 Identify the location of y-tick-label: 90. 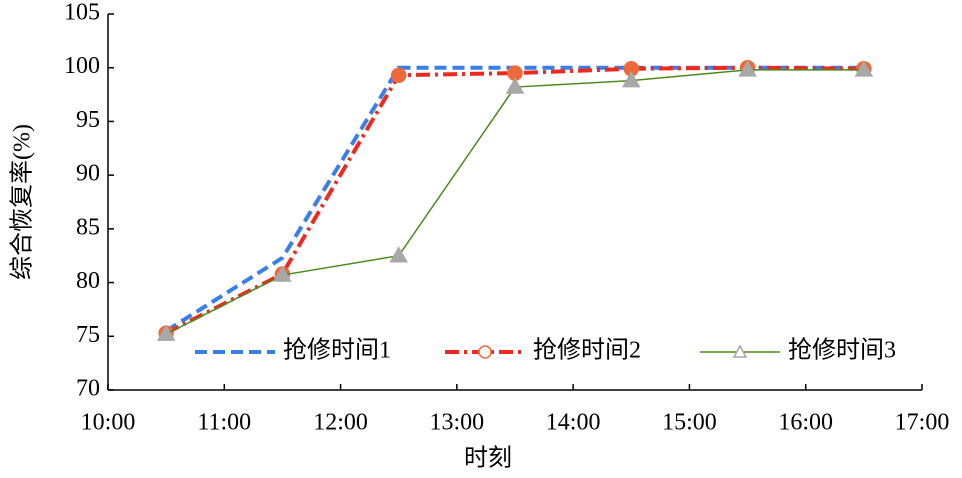
(88, 174).